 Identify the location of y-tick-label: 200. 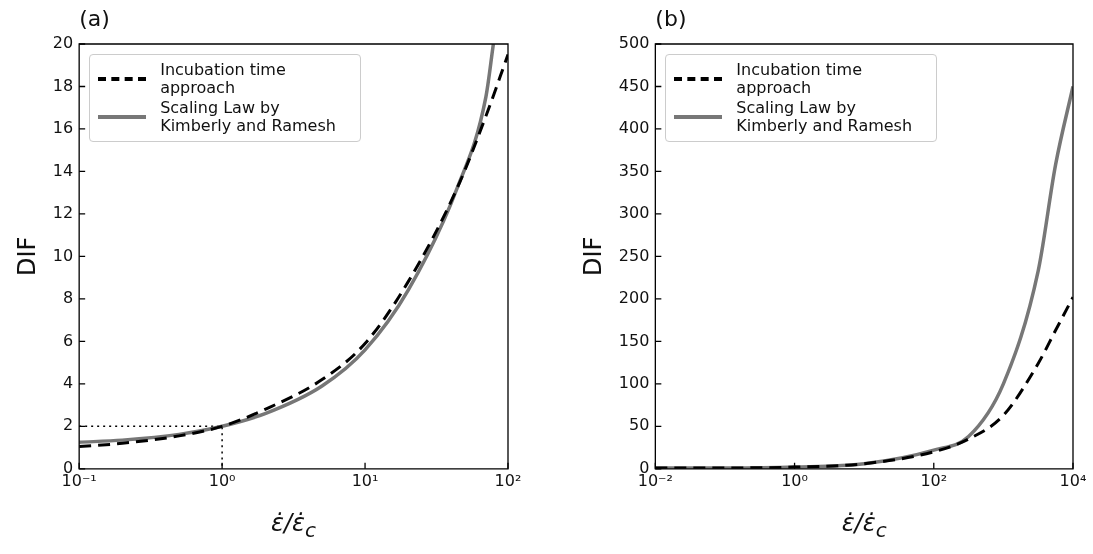
(634, 298).